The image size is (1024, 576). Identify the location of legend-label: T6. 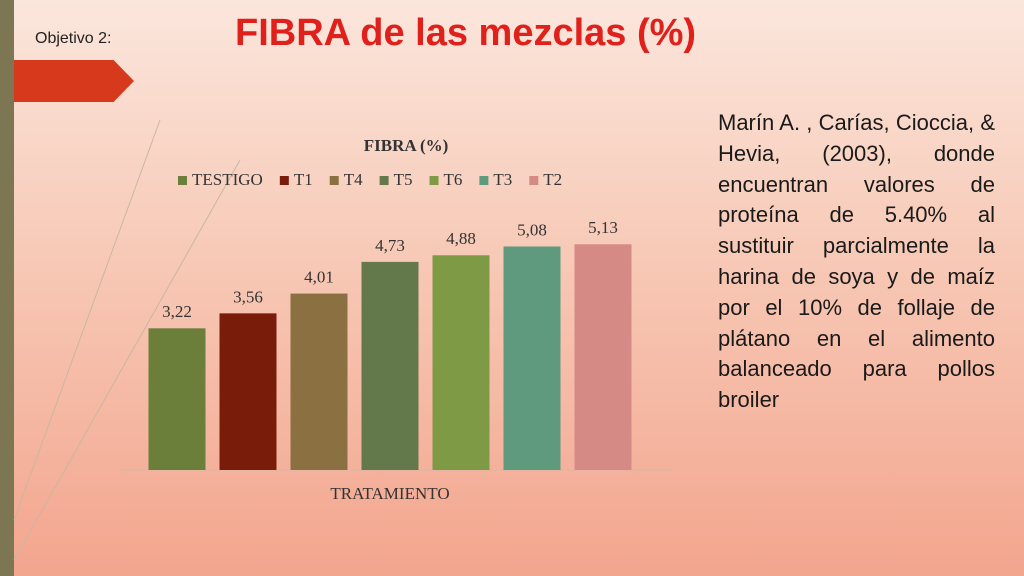
(453, 179).